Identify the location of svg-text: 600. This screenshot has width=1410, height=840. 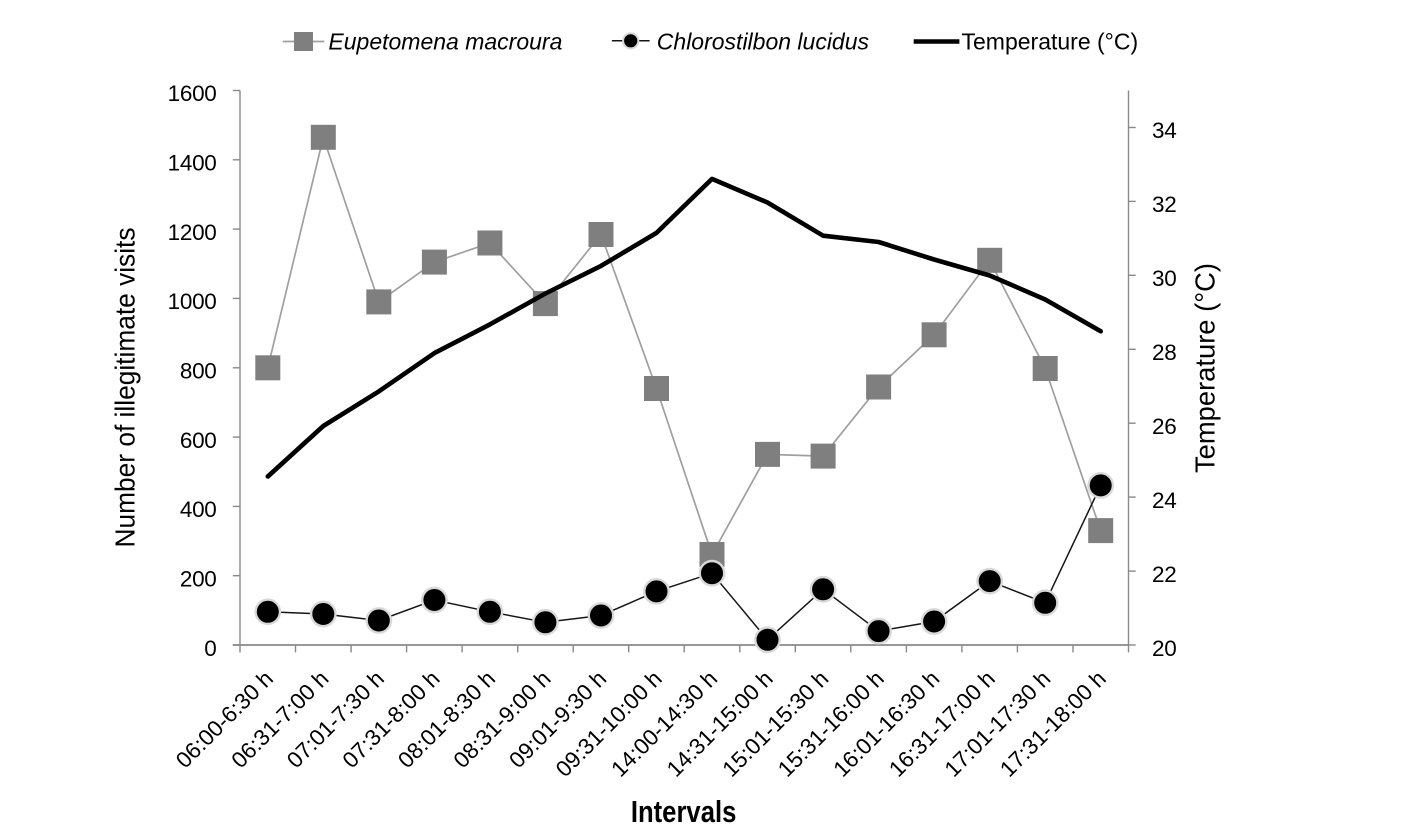
(198, 440).